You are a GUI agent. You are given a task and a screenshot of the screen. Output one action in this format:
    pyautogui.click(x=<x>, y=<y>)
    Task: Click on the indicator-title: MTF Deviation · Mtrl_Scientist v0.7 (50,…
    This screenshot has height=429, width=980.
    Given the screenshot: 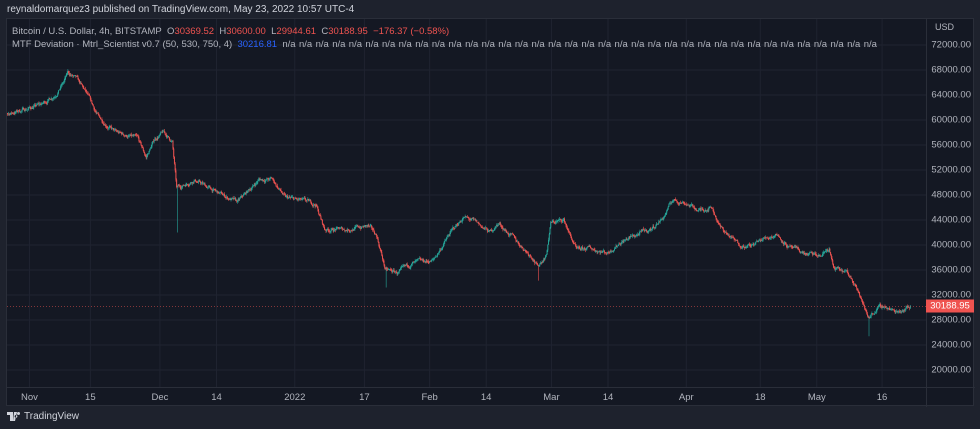 What is the action you would take?
    pyautogui.click(x=122, y=44)
    